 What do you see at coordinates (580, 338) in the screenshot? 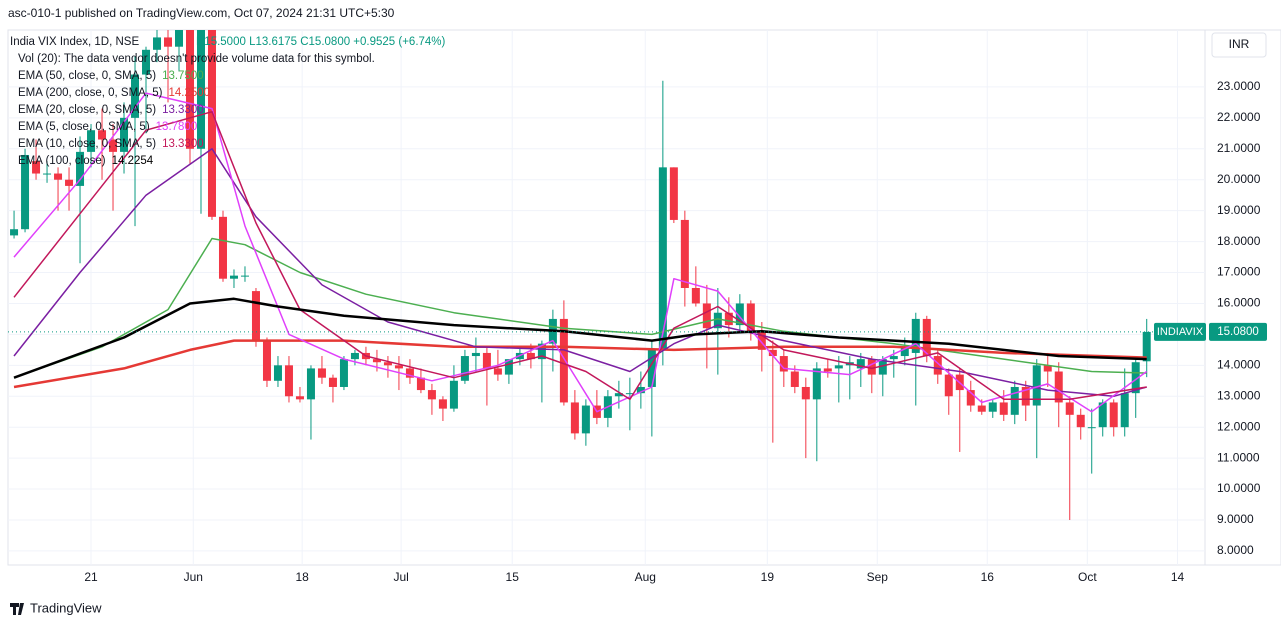
I see `ema-line` at bounding box center [580, 338].